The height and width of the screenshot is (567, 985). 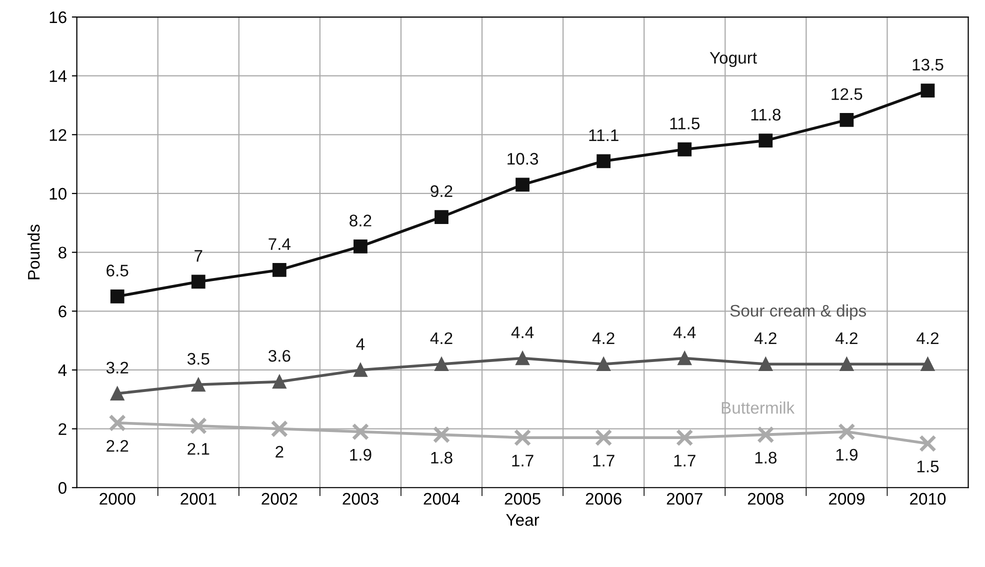 I want to click on x-tick-label: 2005, so click(x=522, y=498).